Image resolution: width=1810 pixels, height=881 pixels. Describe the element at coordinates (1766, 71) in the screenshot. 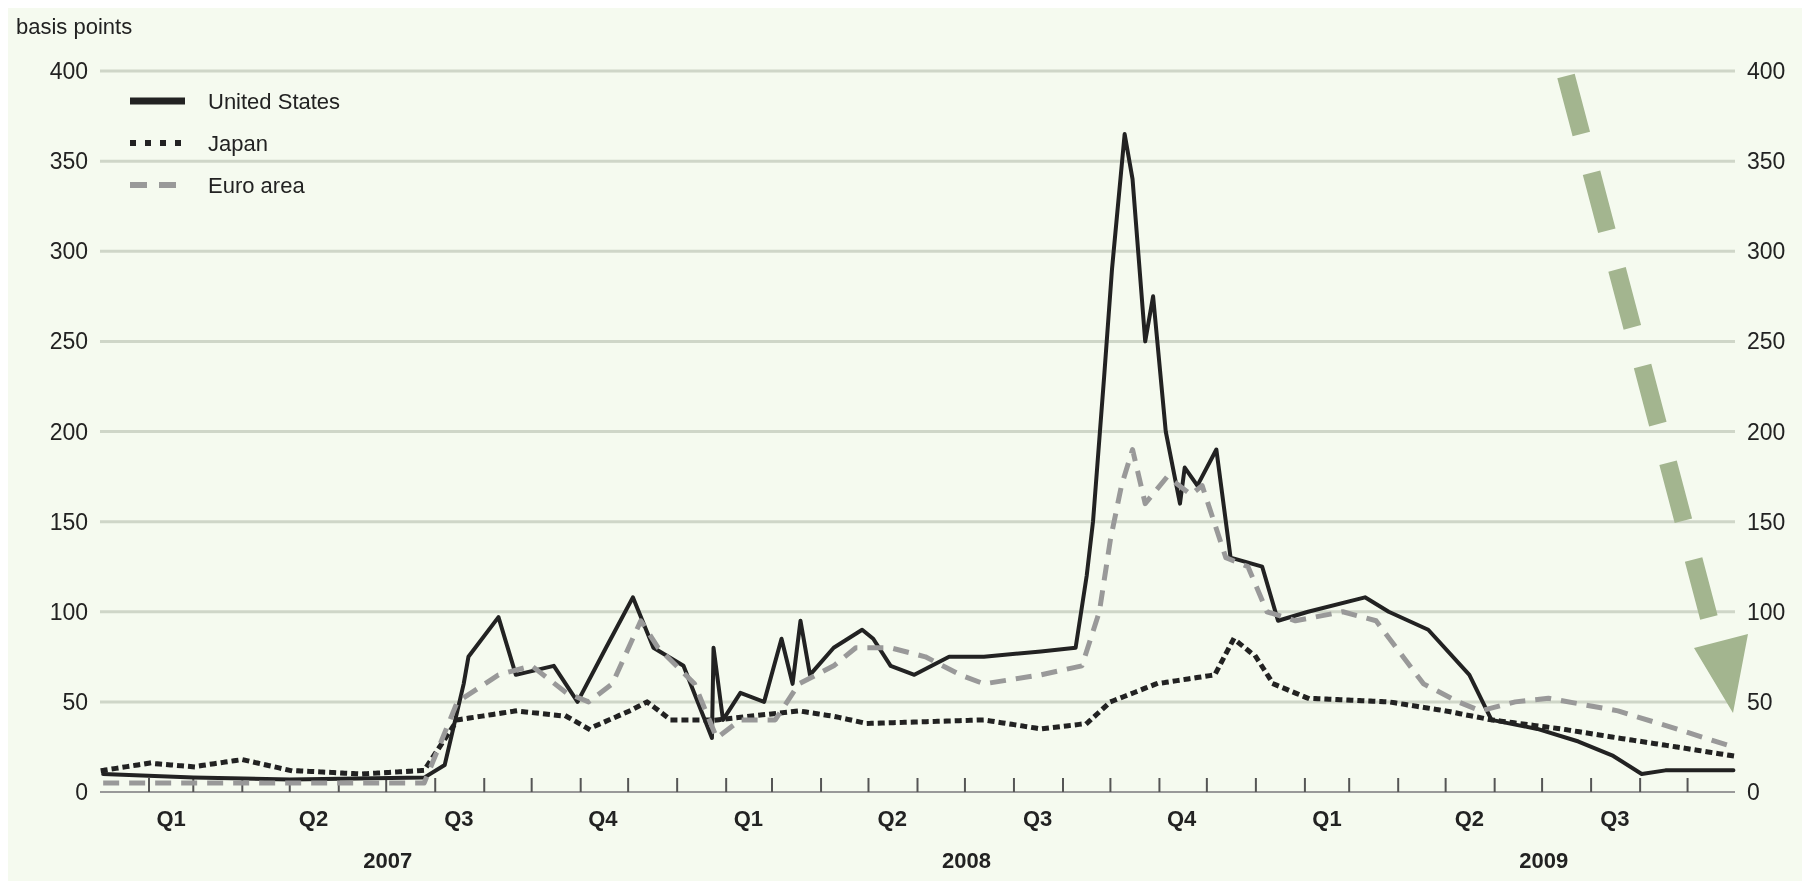

I see `y2-tick-label: 400` at that location.